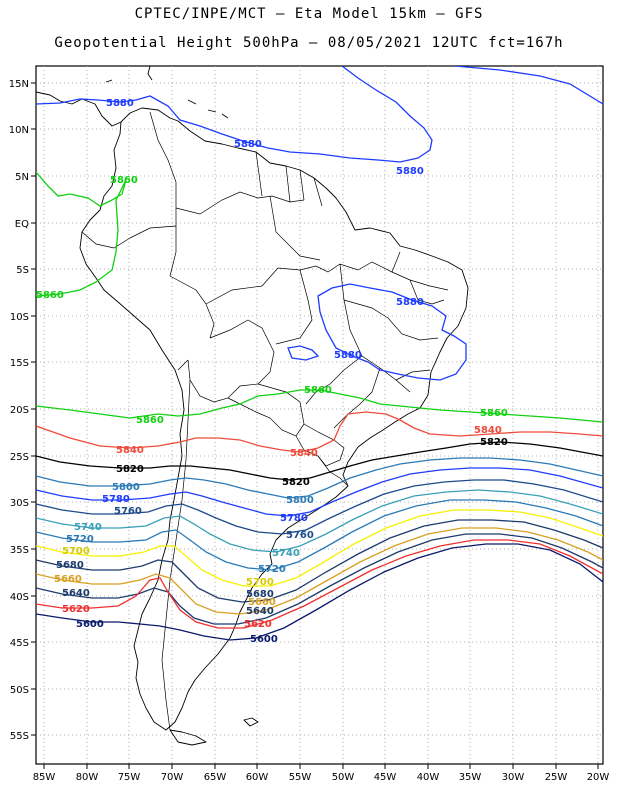  Describe the element at coordinates (19, 643) in the screenshot. I see `lat-label: 45S` at that location.